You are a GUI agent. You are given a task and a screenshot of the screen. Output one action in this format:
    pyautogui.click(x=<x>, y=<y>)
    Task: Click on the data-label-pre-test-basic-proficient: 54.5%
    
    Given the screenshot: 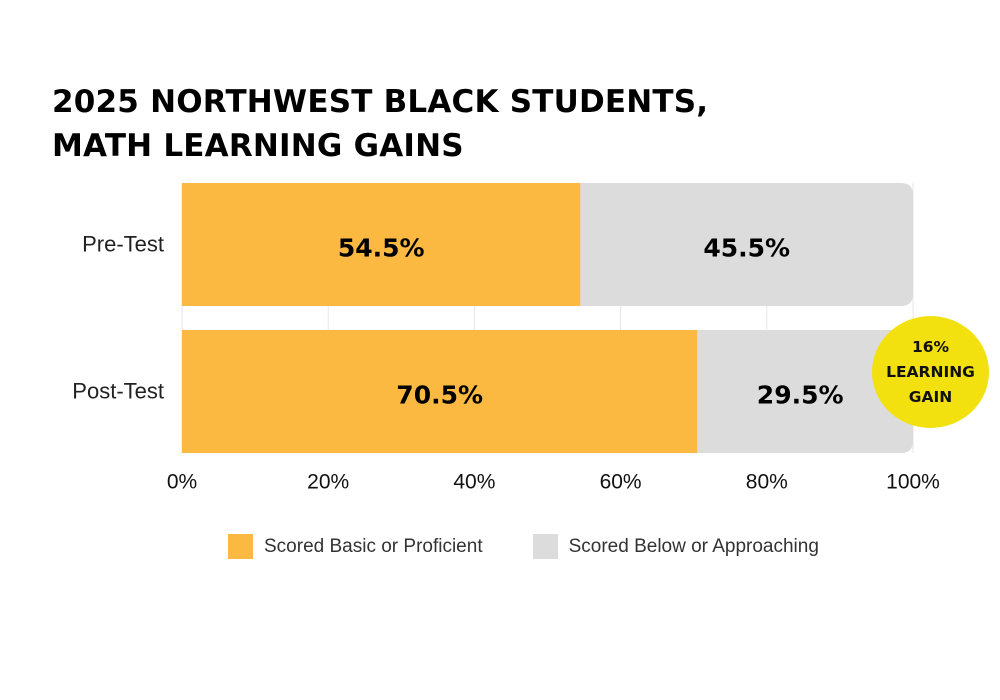 What is the action you would take?
    pyautogui.click(x=381, y=248)
    